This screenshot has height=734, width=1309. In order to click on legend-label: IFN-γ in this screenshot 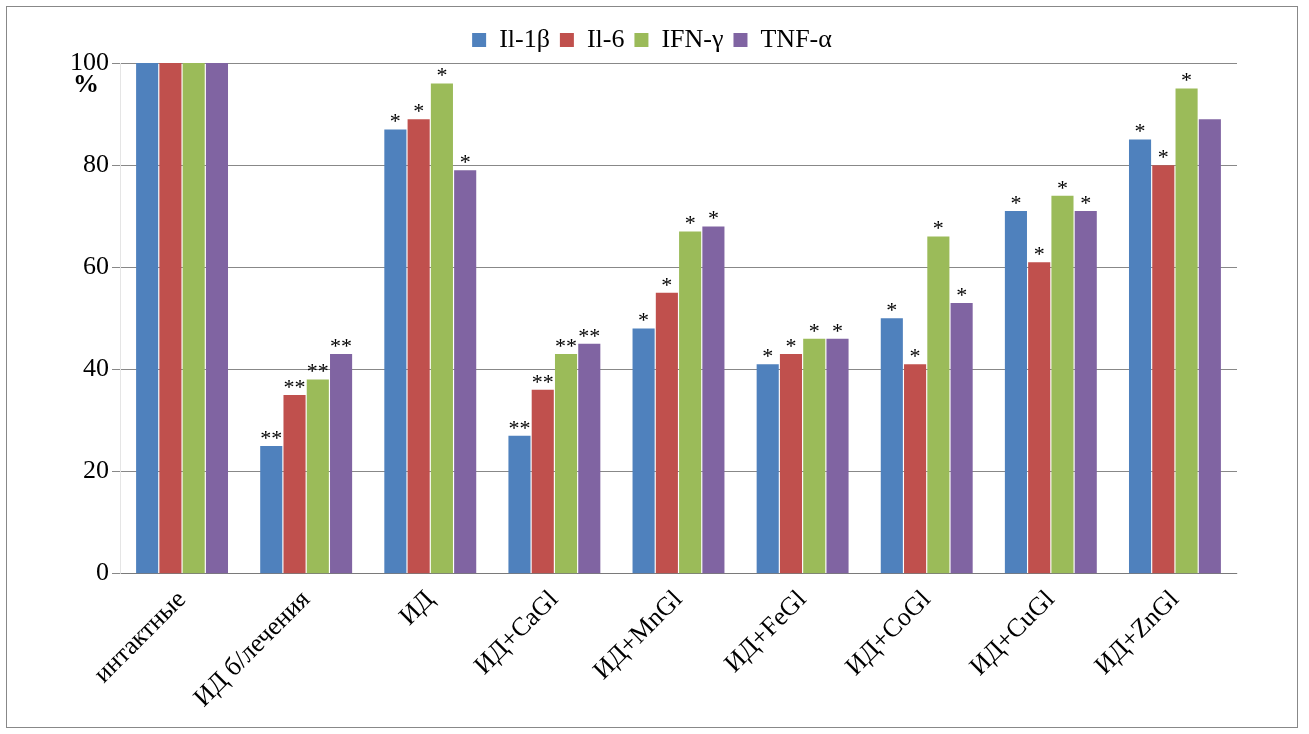, I will do `click(692, 38)`.